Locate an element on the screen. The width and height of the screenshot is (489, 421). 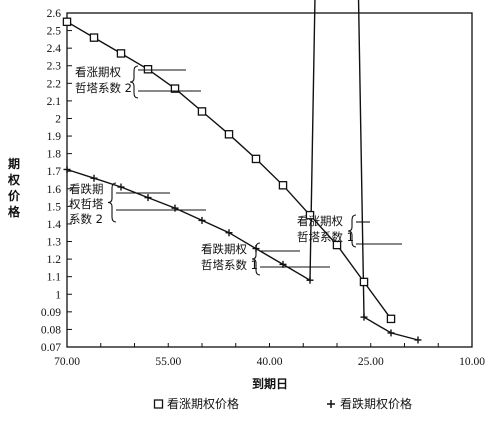
y-tick-label: 1.4 is located at coordinates (54, 225).